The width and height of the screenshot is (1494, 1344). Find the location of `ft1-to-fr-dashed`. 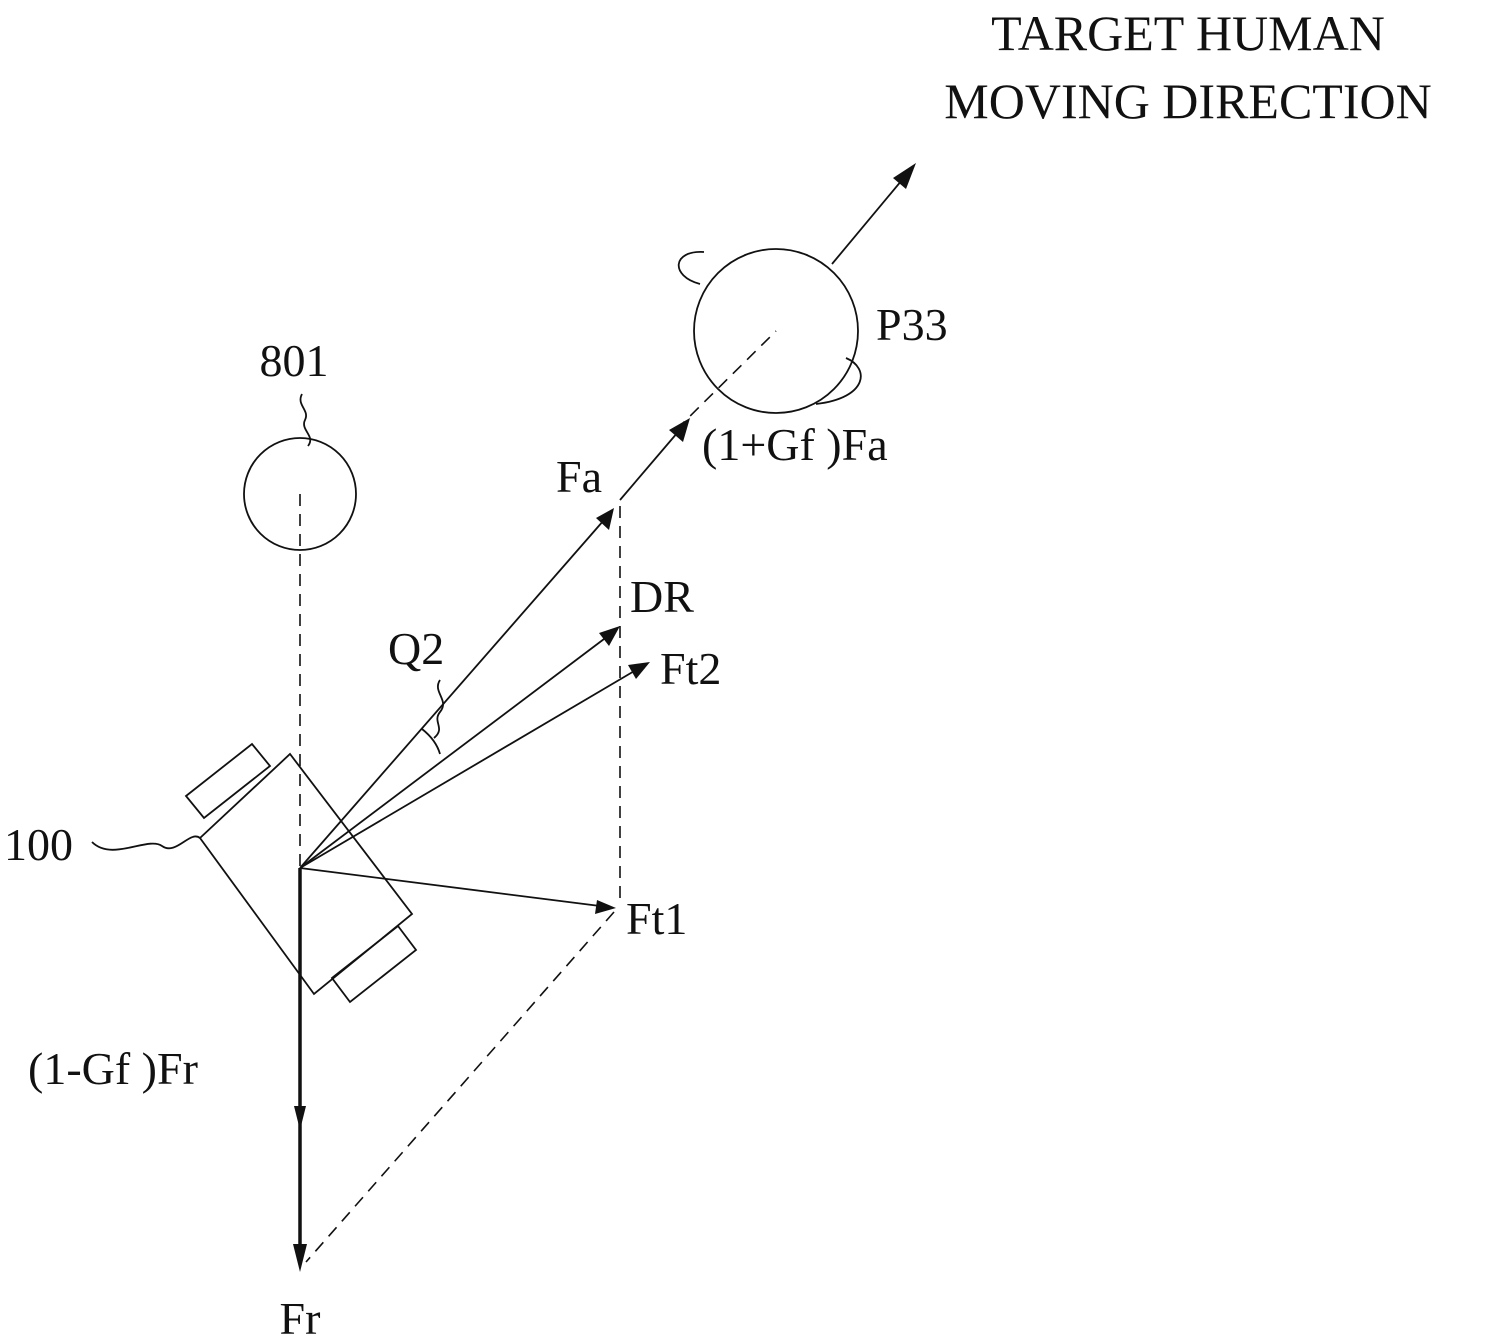

ft1-to-fr-dashed is located at coordinates (460, 1087).